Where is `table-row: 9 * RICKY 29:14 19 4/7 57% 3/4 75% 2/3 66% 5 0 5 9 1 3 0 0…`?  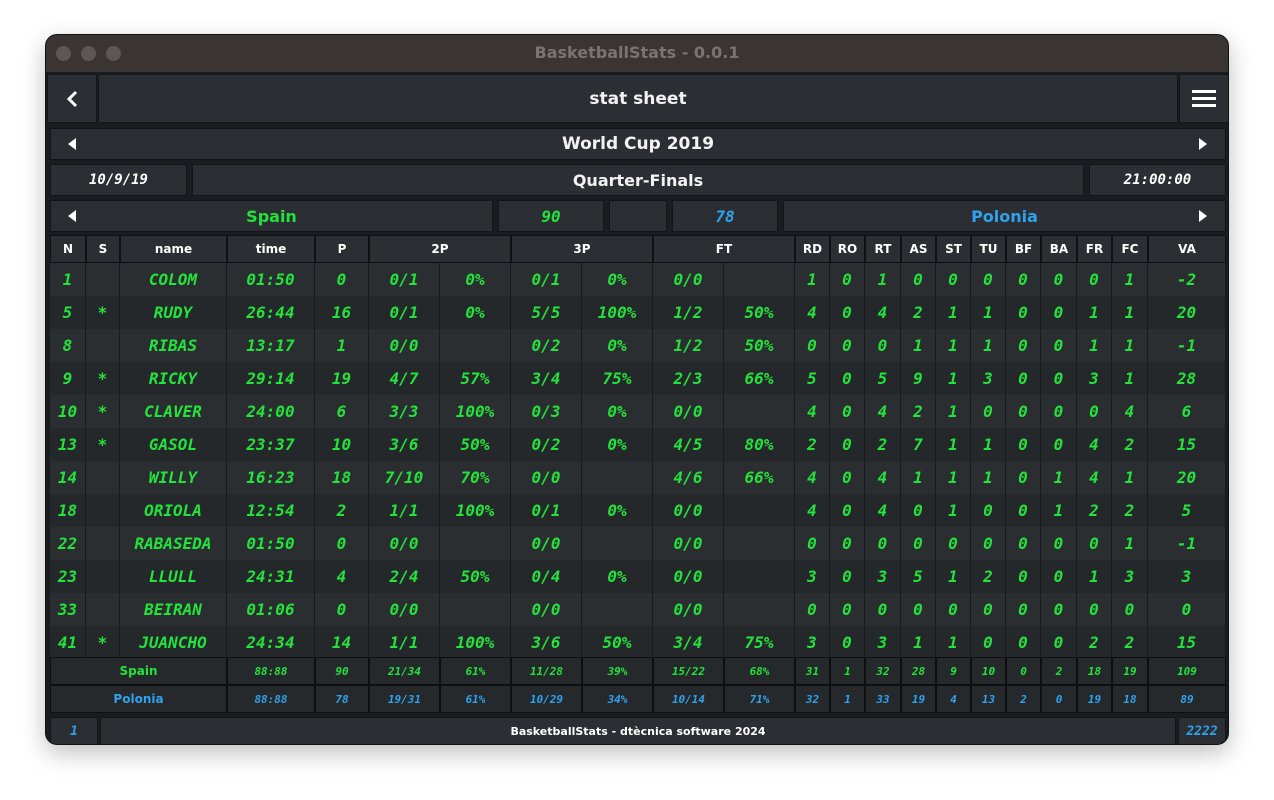
table-row: 9 * RICKY 29:14 19 4/7 57% 3/4 75% 2/3 66% 5 0 5 9 1 3 0 0… is located at coordinates (638, 378).